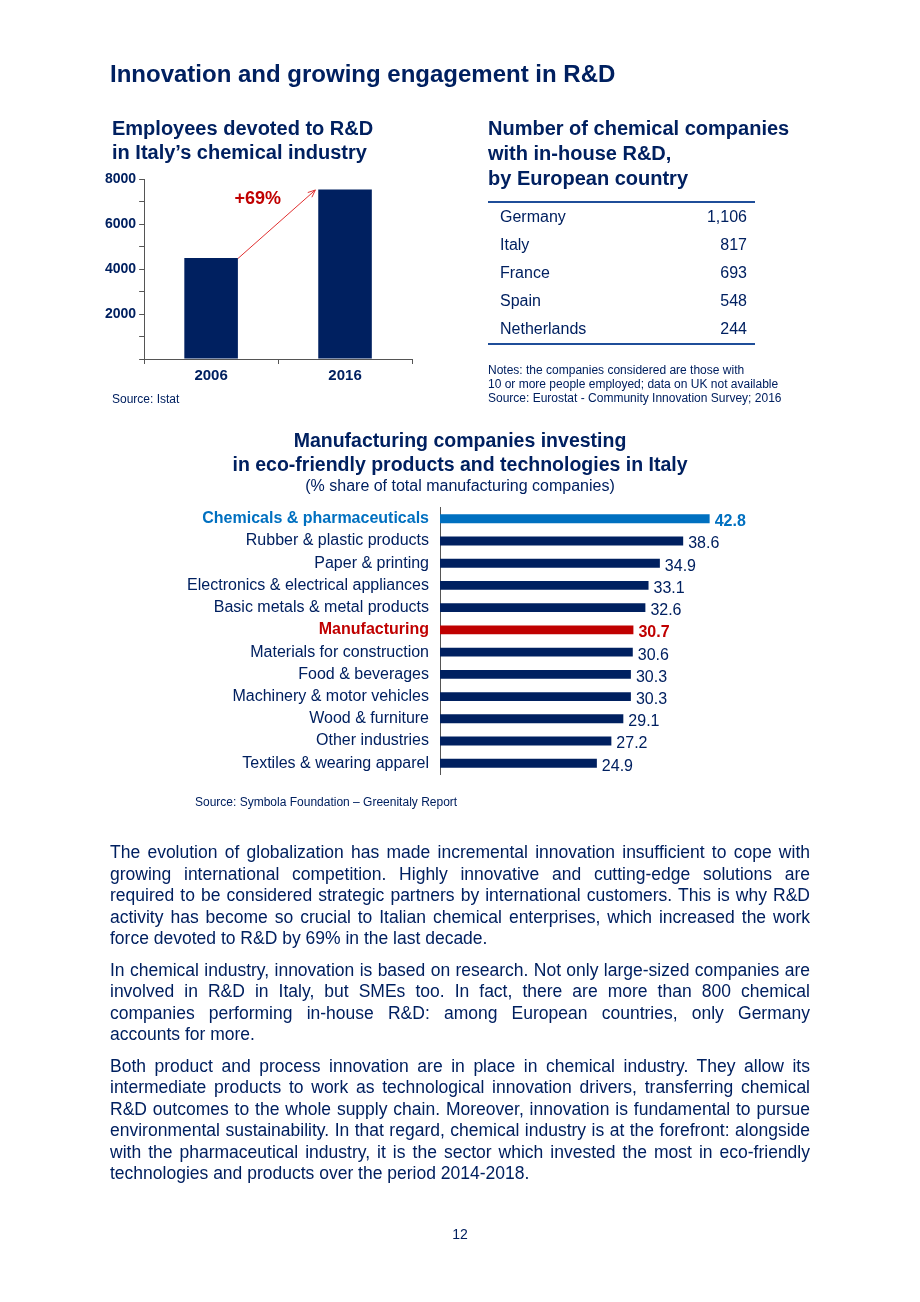  What do you see at coordinates (120, 268) in the screenshot?
I see `y-tick-label: 4000` at bounding box center [120, 268].